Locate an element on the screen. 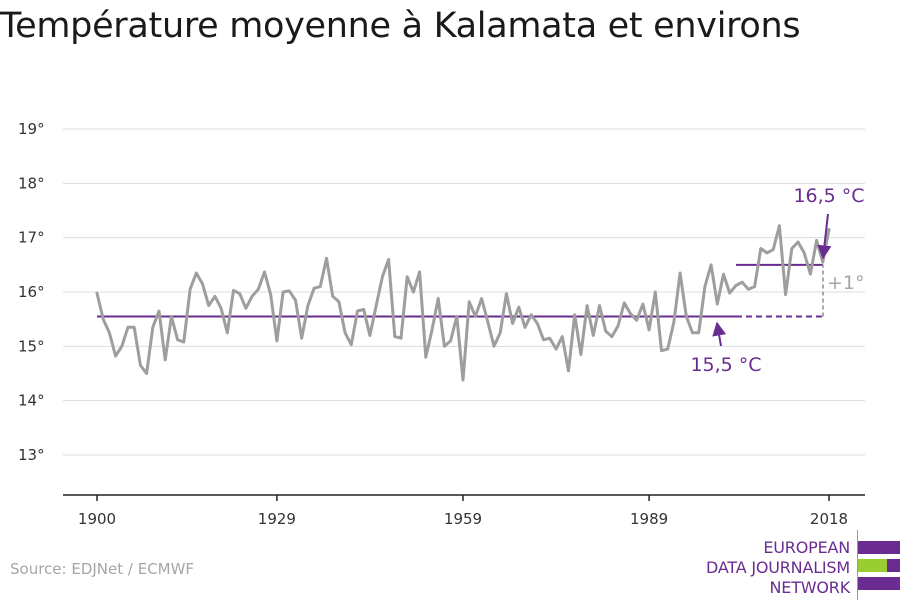  delta-label: +1° is located at coordinates (846, 283).